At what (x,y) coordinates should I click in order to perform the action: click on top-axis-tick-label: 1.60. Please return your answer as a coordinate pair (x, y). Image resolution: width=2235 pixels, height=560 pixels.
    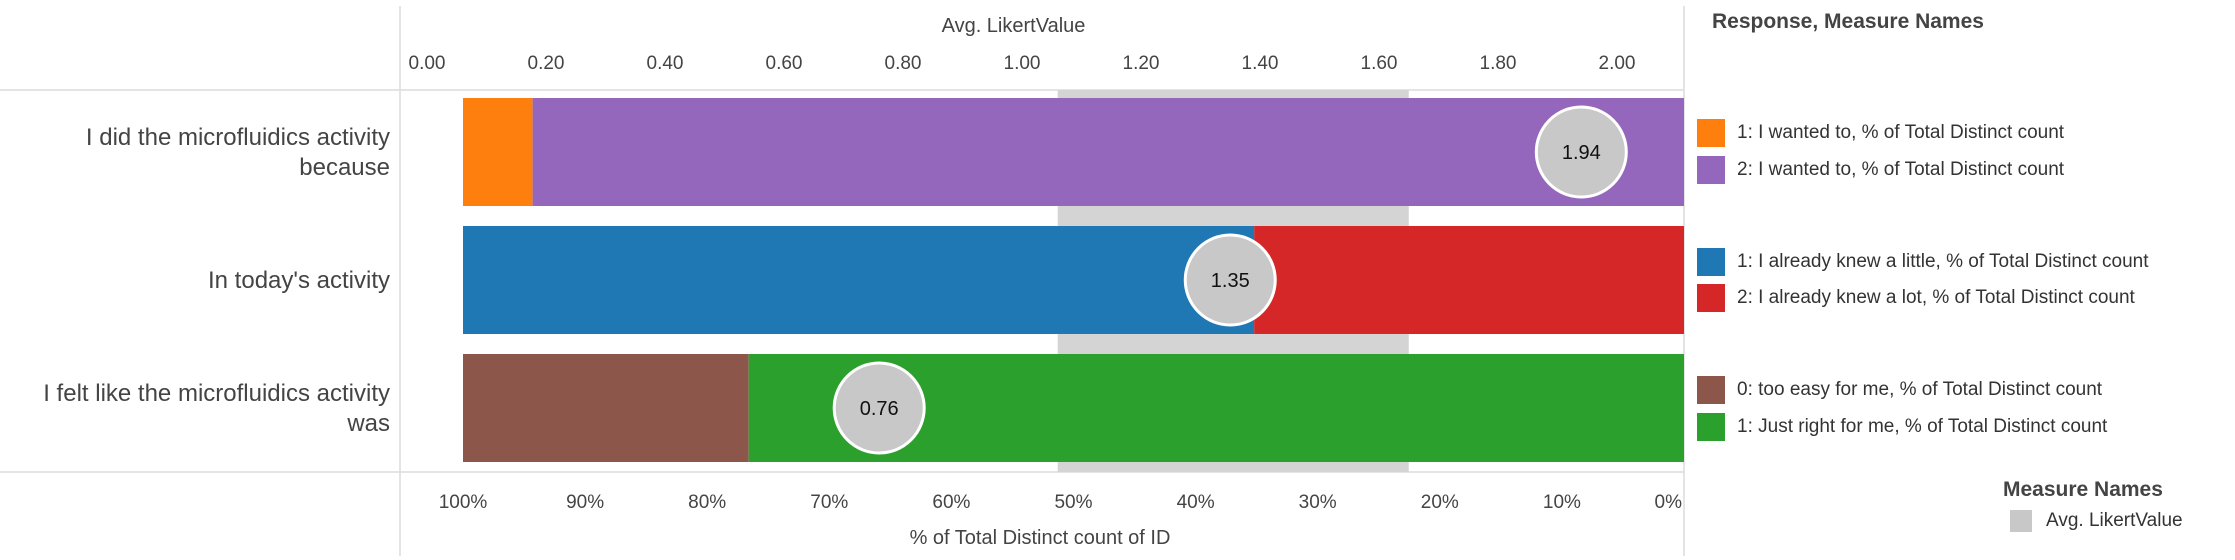
    Looking at the image, I should click on (1379, 63).